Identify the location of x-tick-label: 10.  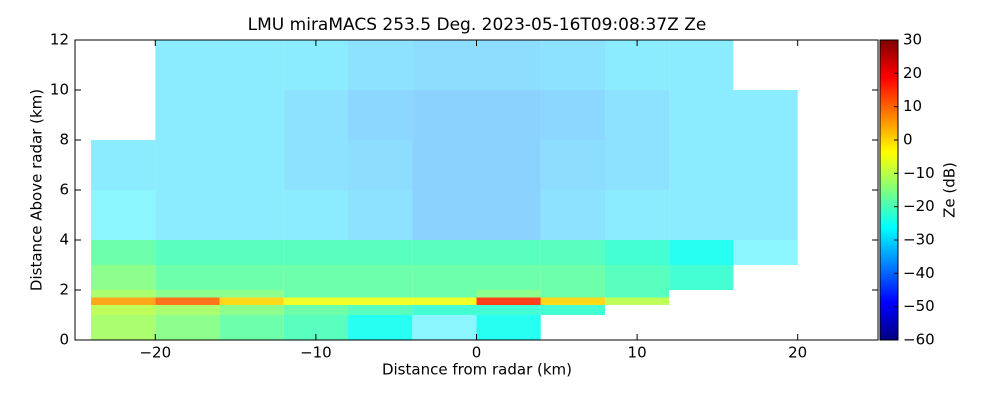
(637, 353).